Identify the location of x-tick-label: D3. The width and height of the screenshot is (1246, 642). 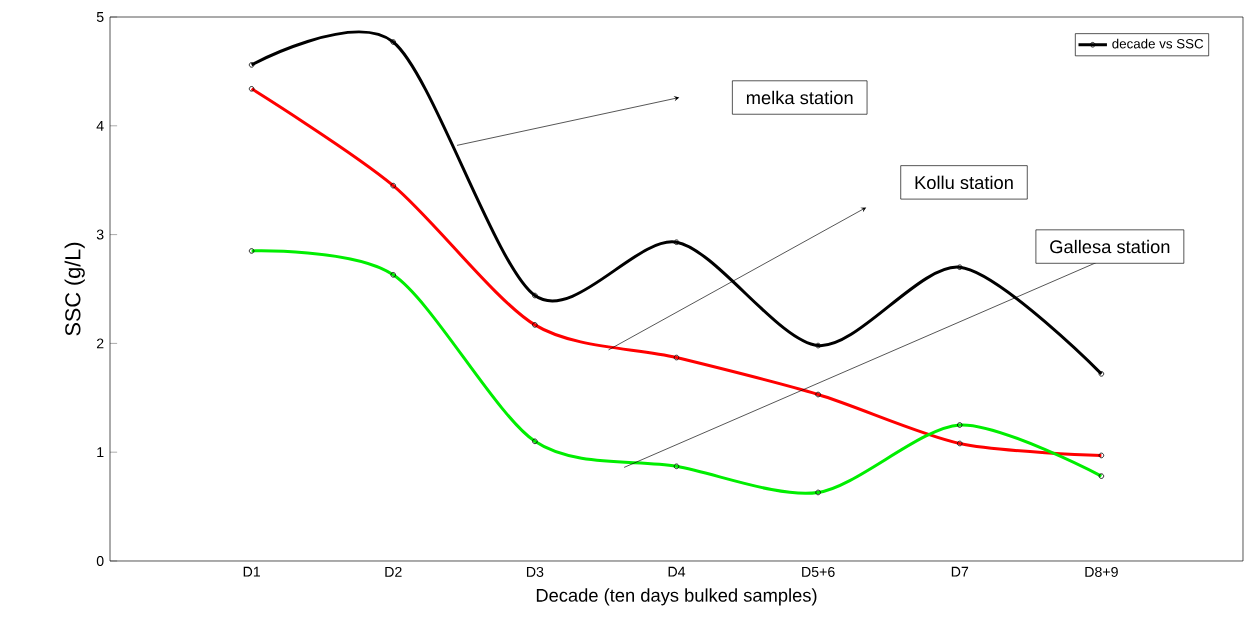
(535, 571).